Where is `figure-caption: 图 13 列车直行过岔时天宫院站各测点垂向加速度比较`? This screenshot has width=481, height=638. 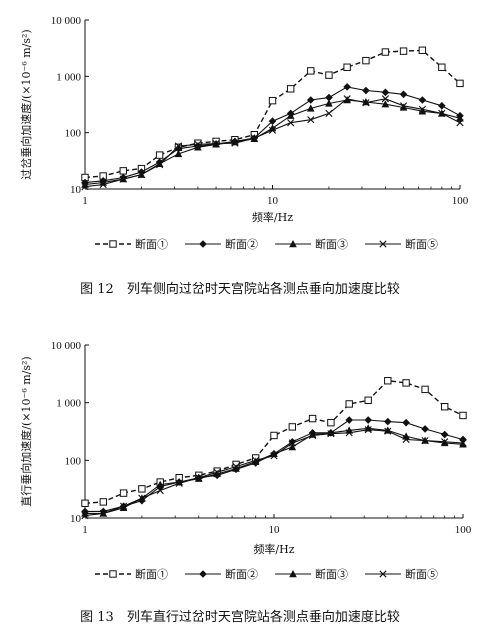
figure-caption: 图 13 列车直行过岔时天宫院站各测点垂向加速度比较 is located at coordinates (240, 617).